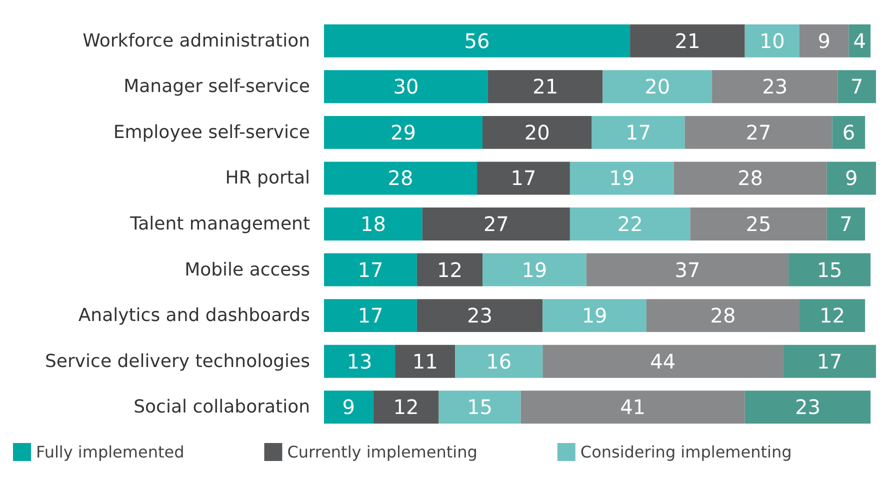  I want to click on data-label: 29, so click(403, 132).